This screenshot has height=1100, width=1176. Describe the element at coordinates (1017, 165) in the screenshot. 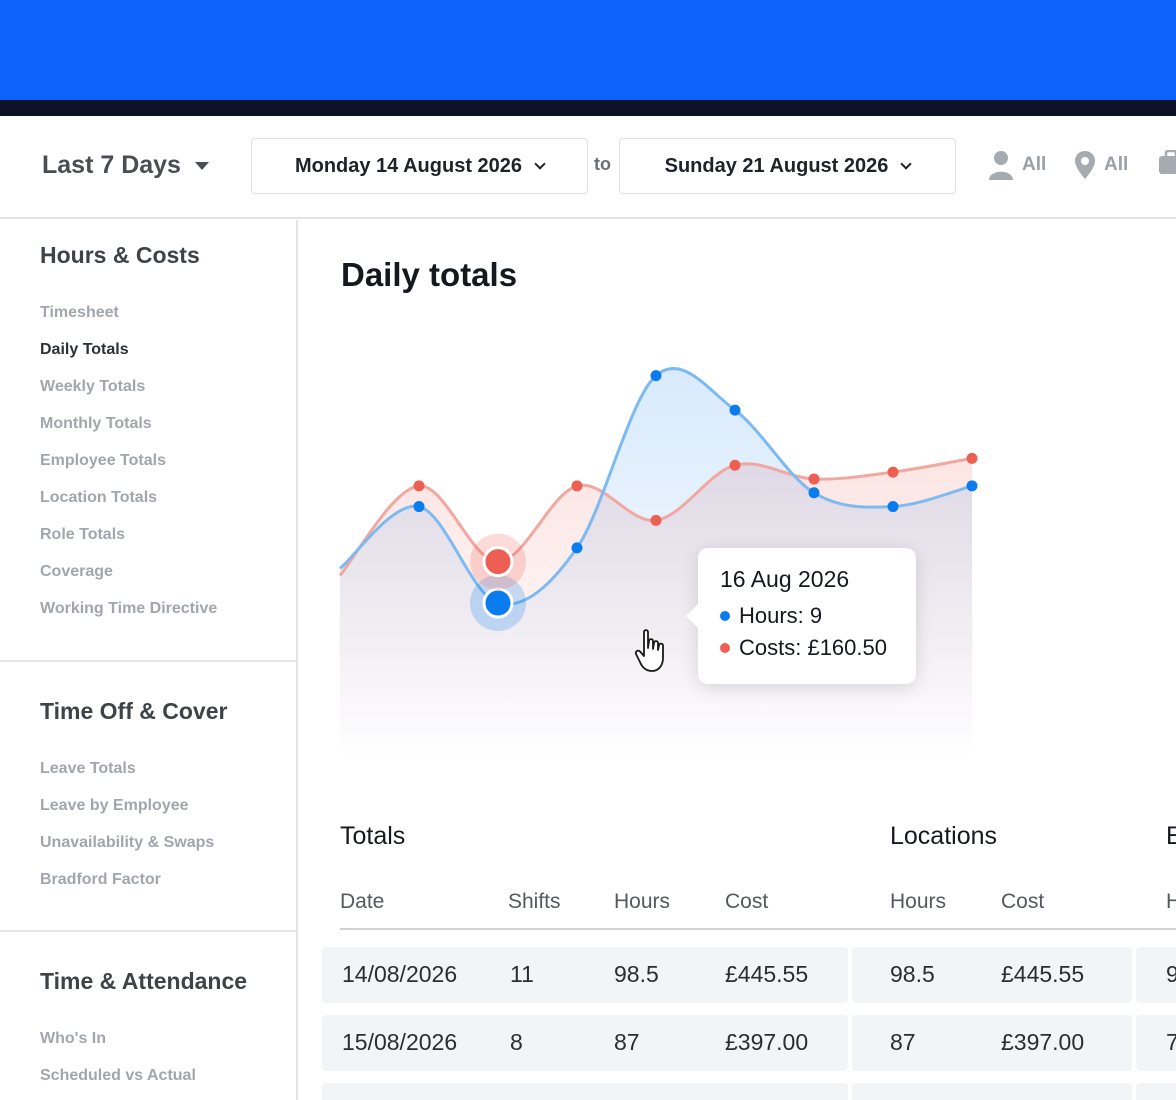

I see `employee-filter: All` at that location.